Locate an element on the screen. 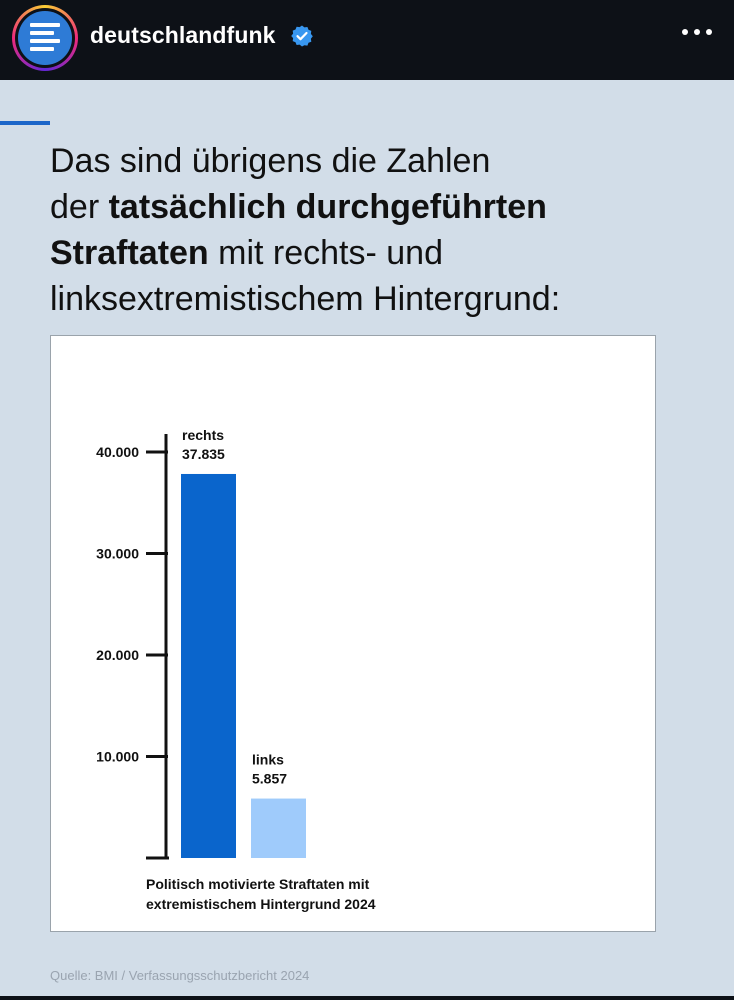  post-header: deutschlandfunk is located at coordinates (367, 40).